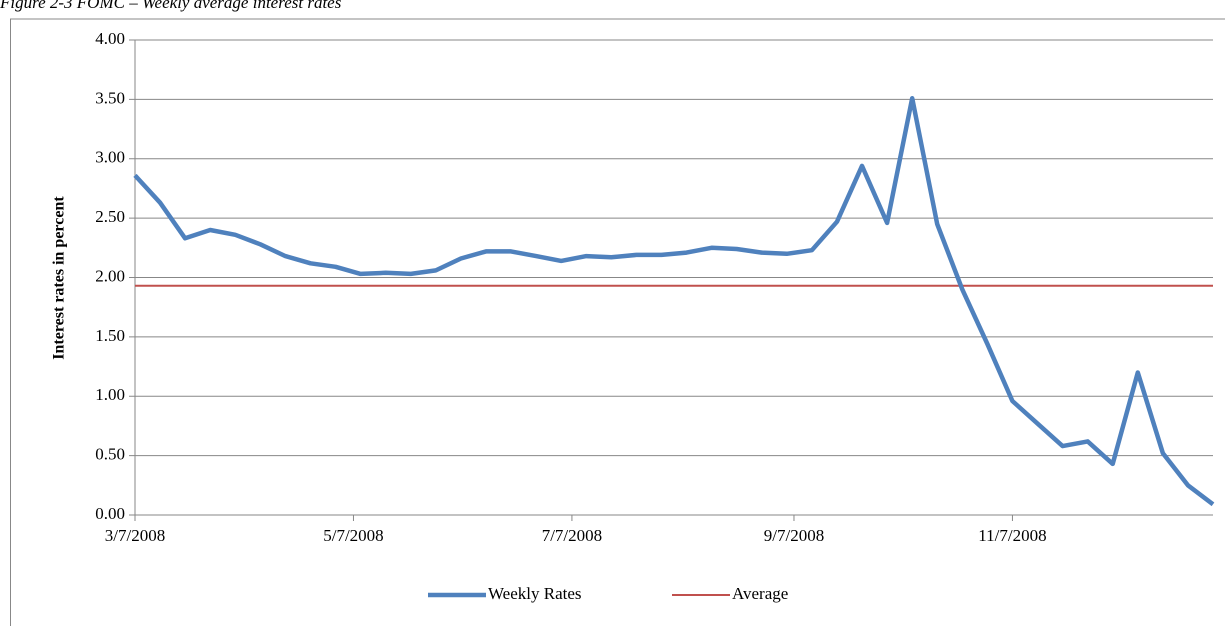 The height and width of the screenshot is (631, 1225). Describe the element at coordinates (135, 535) in the screenshot. I see `x-tick-label: 3/7/2008` at that location.